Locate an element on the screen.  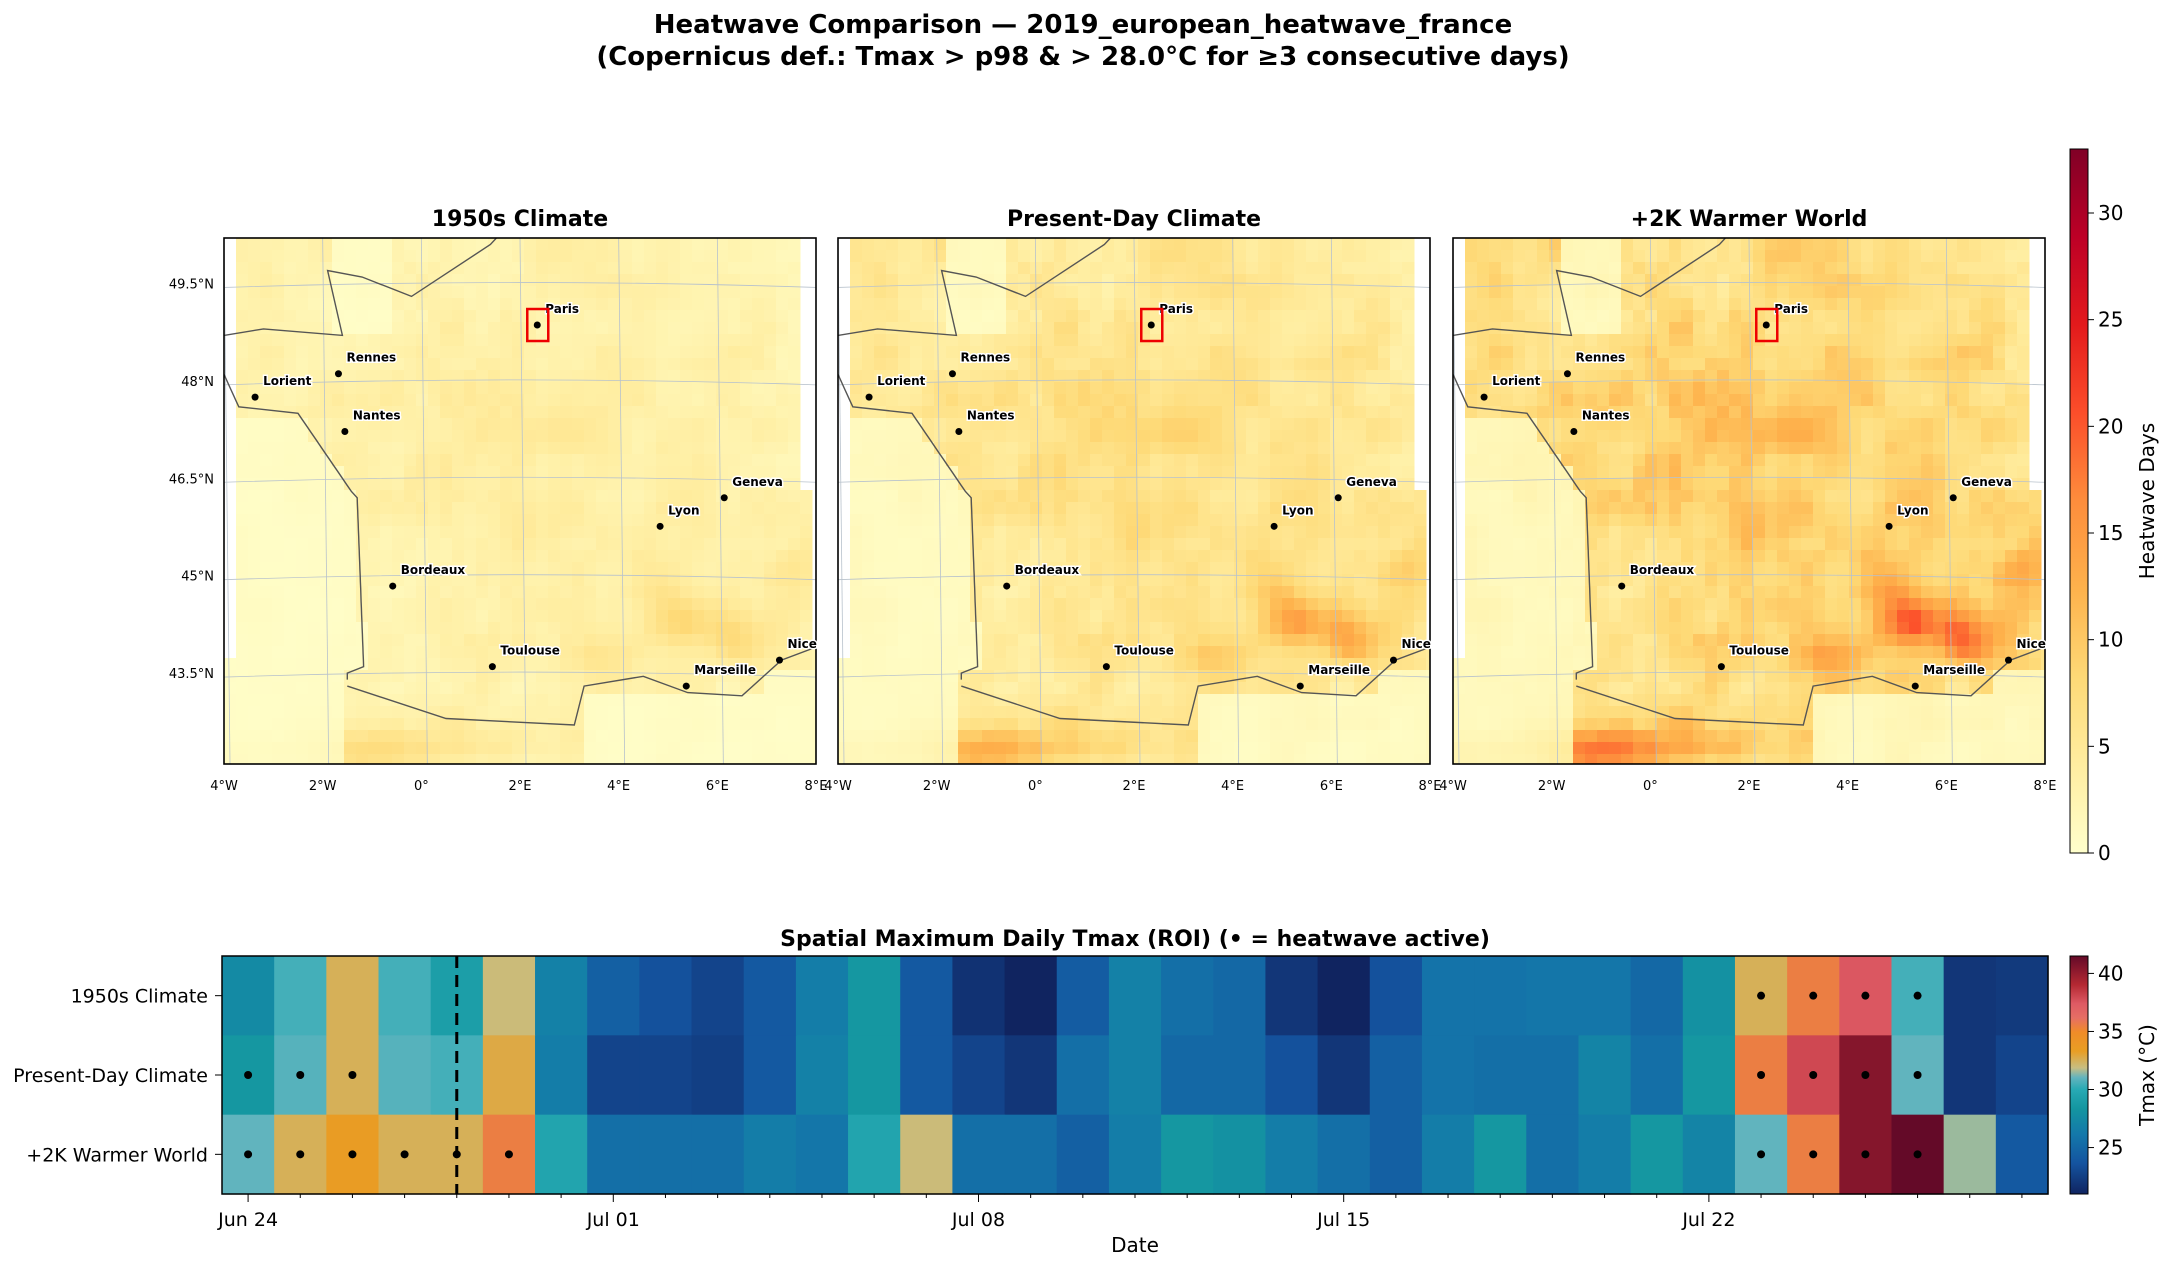
city-label: Lyon is located at coordinates (1912, 510).